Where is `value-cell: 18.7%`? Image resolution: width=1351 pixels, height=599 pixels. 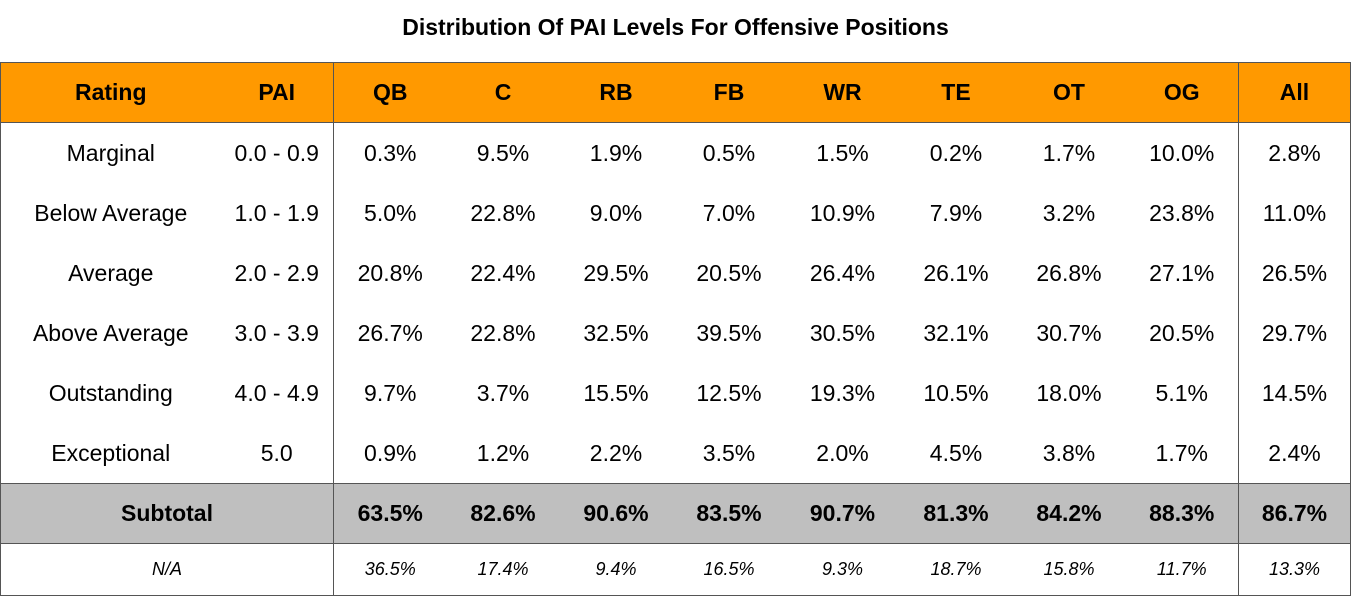 value-cell: 18.7% is located at coordinates (956, 569).